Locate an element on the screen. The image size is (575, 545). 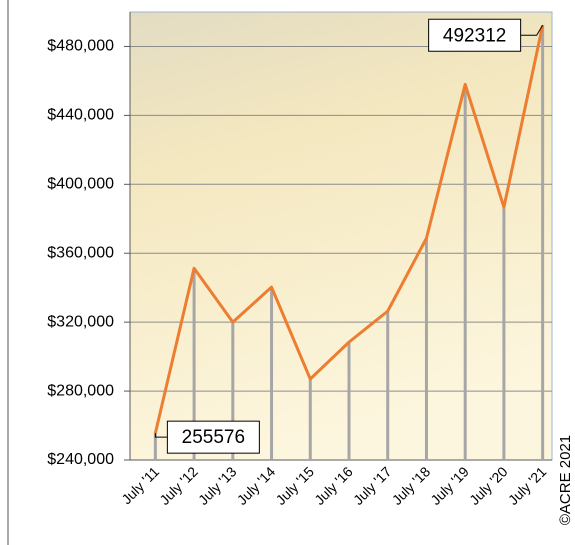
y-tick-label: $400,000 is located at coordinates (80, 184).